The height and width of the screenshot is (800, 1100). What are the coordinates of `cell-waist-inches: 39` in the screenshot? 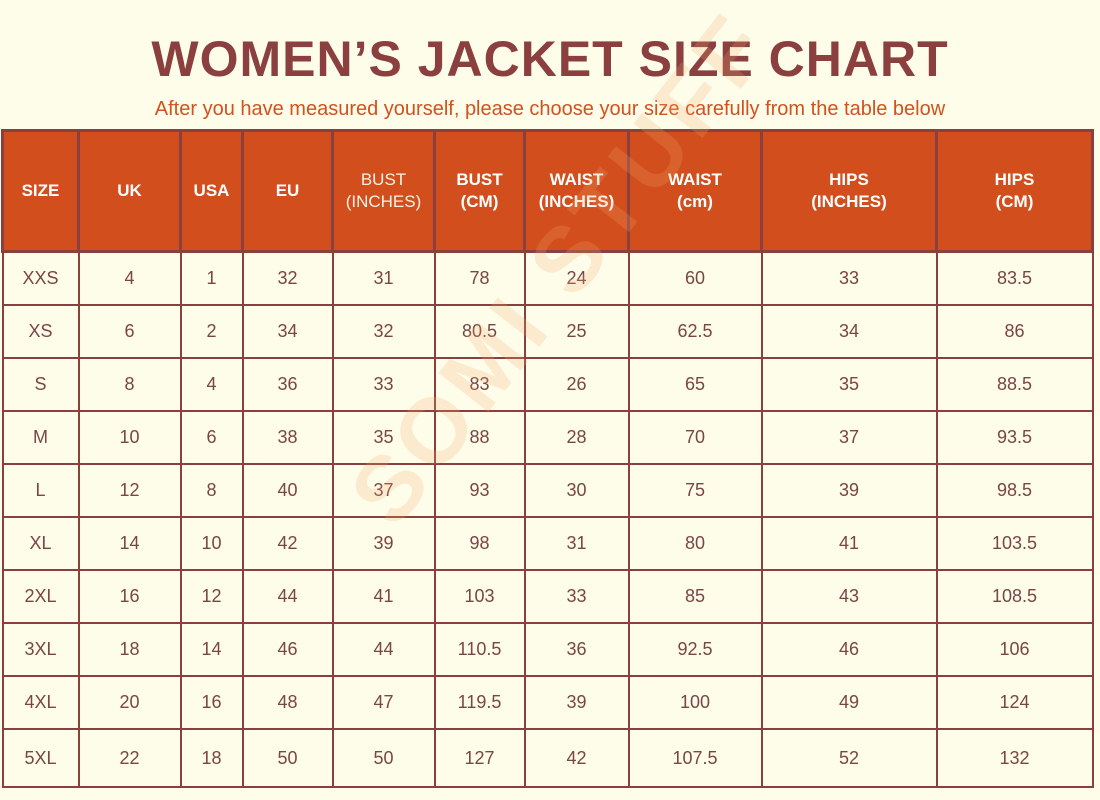 It's located at (576, 702).